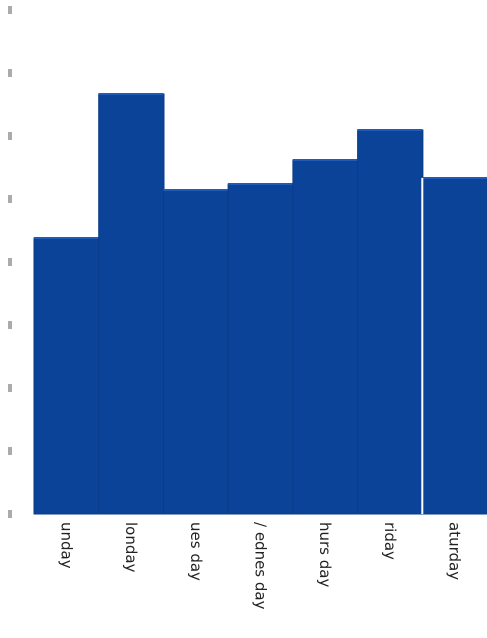  What do you see at coordinates (325, 554) in the screenshot?
I see `x-tick-label-5: hurs day` at bounding box center [325, 554].